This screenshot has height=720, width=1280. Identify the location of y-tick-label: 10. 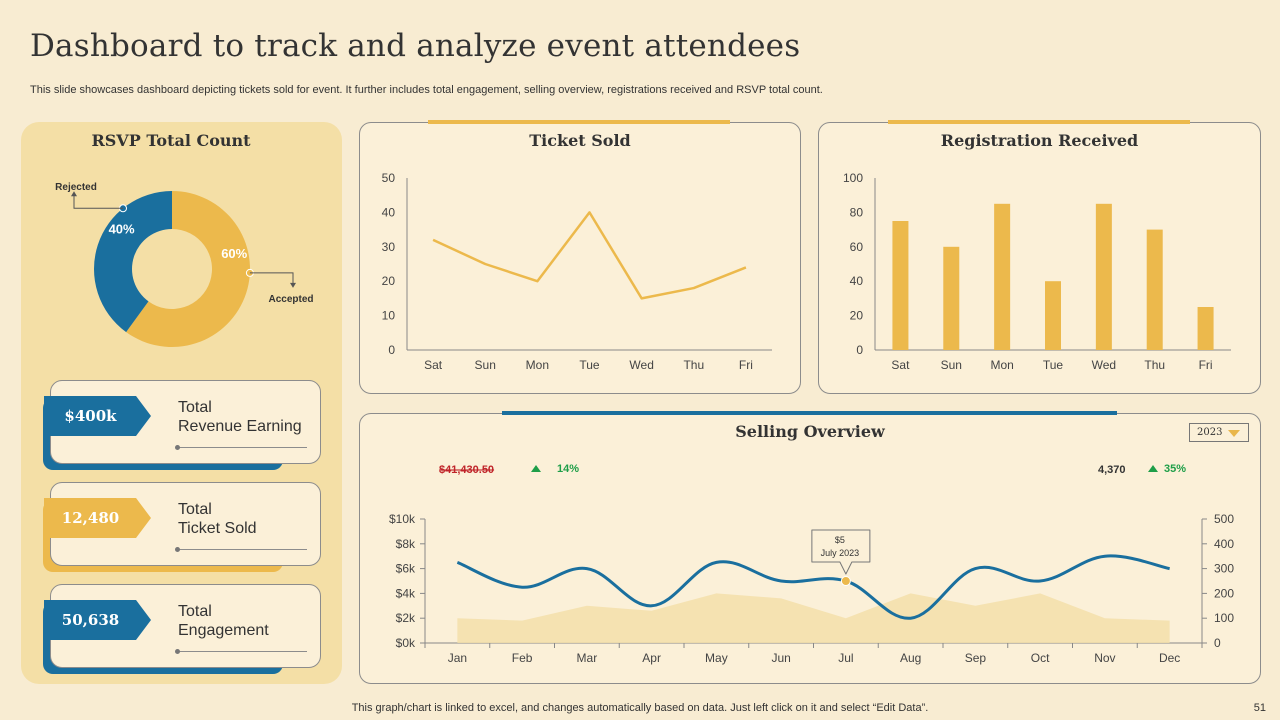
(389, 316).